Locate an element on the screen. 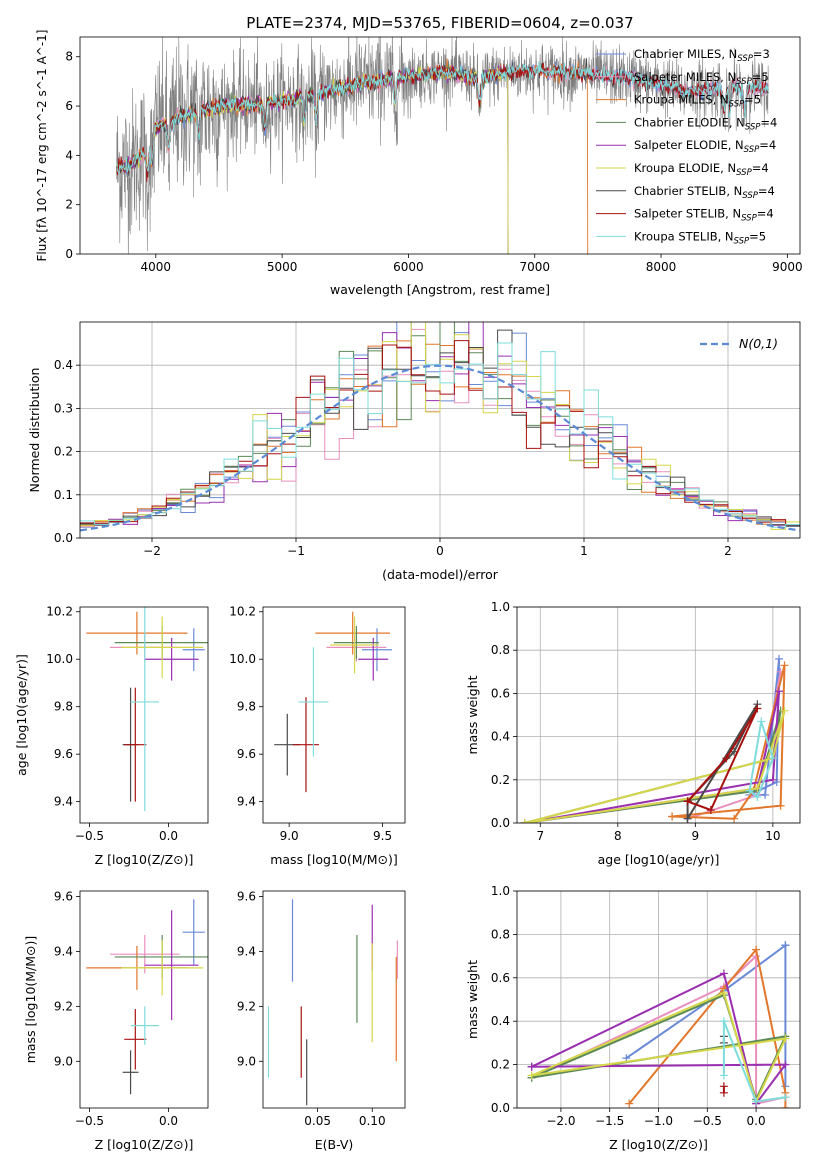 The width and height of the screenshot is (819, 1170). observed-spectrum-line is located at coordinates (442, 145).